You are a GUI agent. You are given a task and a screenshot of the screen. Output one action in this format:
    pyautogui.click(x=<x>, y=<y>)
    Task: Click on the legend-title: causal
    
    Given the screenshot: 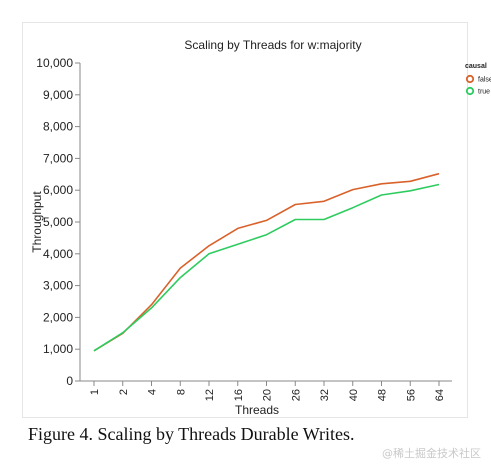 What is the action you would take?
    pyautogui.click(x=476, y=66)
    